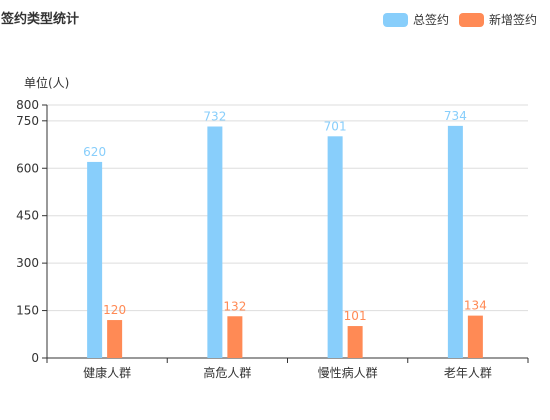 This screenshot has width=550, height=420. What do you see at coordinates (355, 316) in the screenshot?
I see `data-label-new: 101` at bounding box center [355, 316].